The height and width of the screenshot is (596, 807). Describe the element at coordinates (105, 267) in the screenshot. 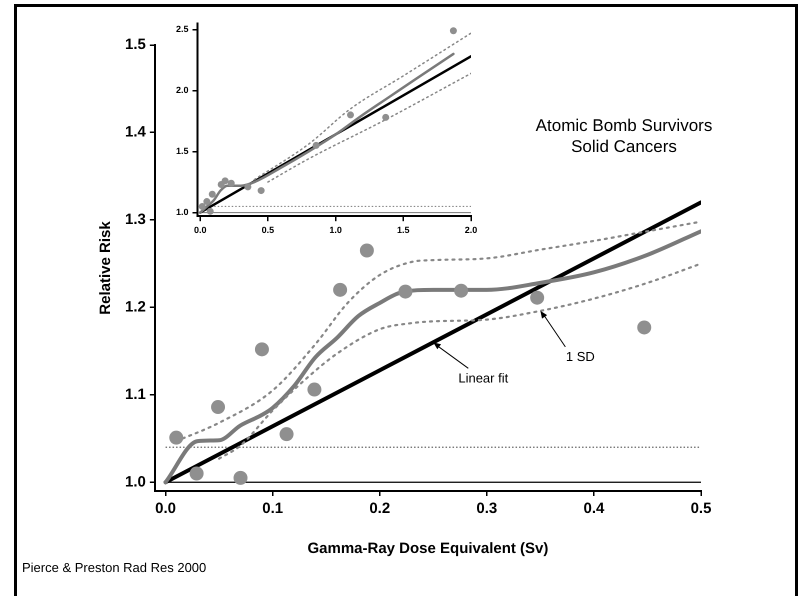

I see `y-axis-title: Relative Risk` at that location.